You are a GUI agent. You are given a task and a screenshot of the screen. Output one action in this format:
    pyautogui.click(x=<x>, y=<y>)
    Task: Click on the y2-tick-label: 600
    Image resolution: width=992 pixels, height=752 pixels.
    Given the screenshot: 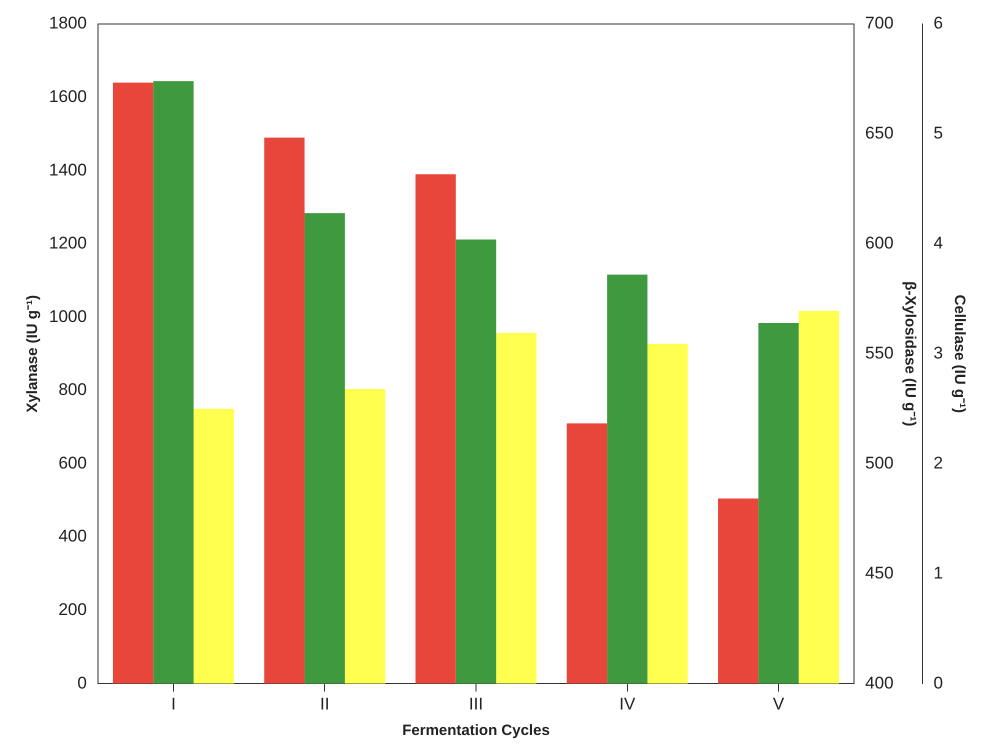 What is the action you would take?
    pyautogui.click(x=879, y=243)
    